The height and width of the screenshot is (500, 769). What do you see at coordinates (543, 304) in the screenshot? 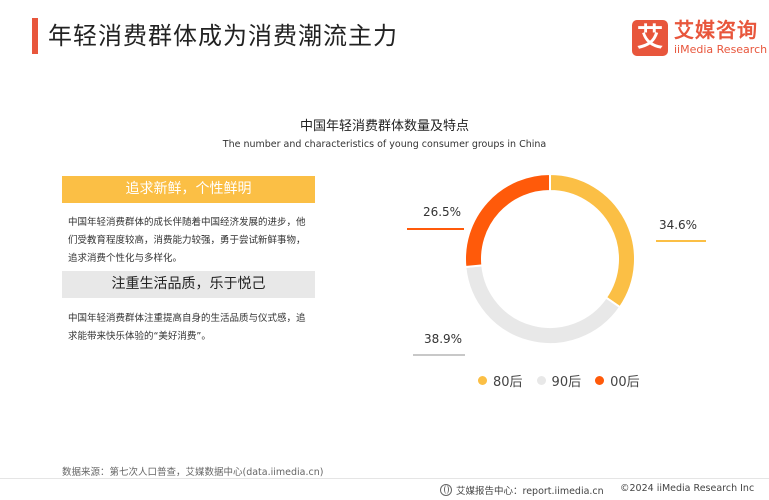
I see `donut-slice-90s` at bounding box center [543, 304].